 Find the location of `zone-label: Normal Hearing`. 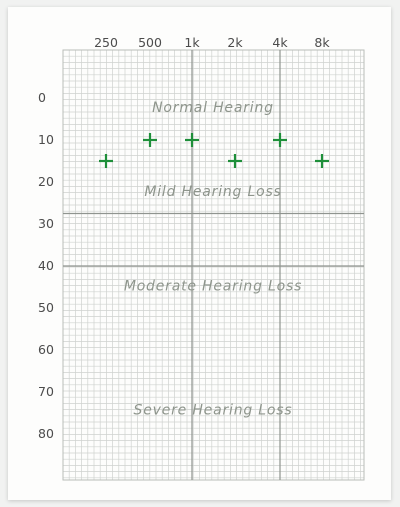

zone-label: Normal Hearing is located at coordinates (213, 108).